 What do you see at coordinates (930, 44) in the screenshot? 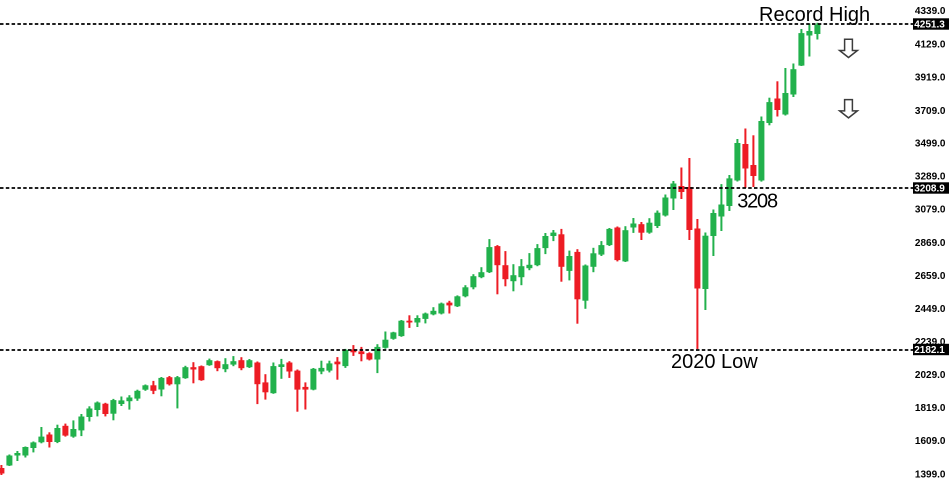
I see `svg-text: 4129.0` at bounding box center [930, 44].